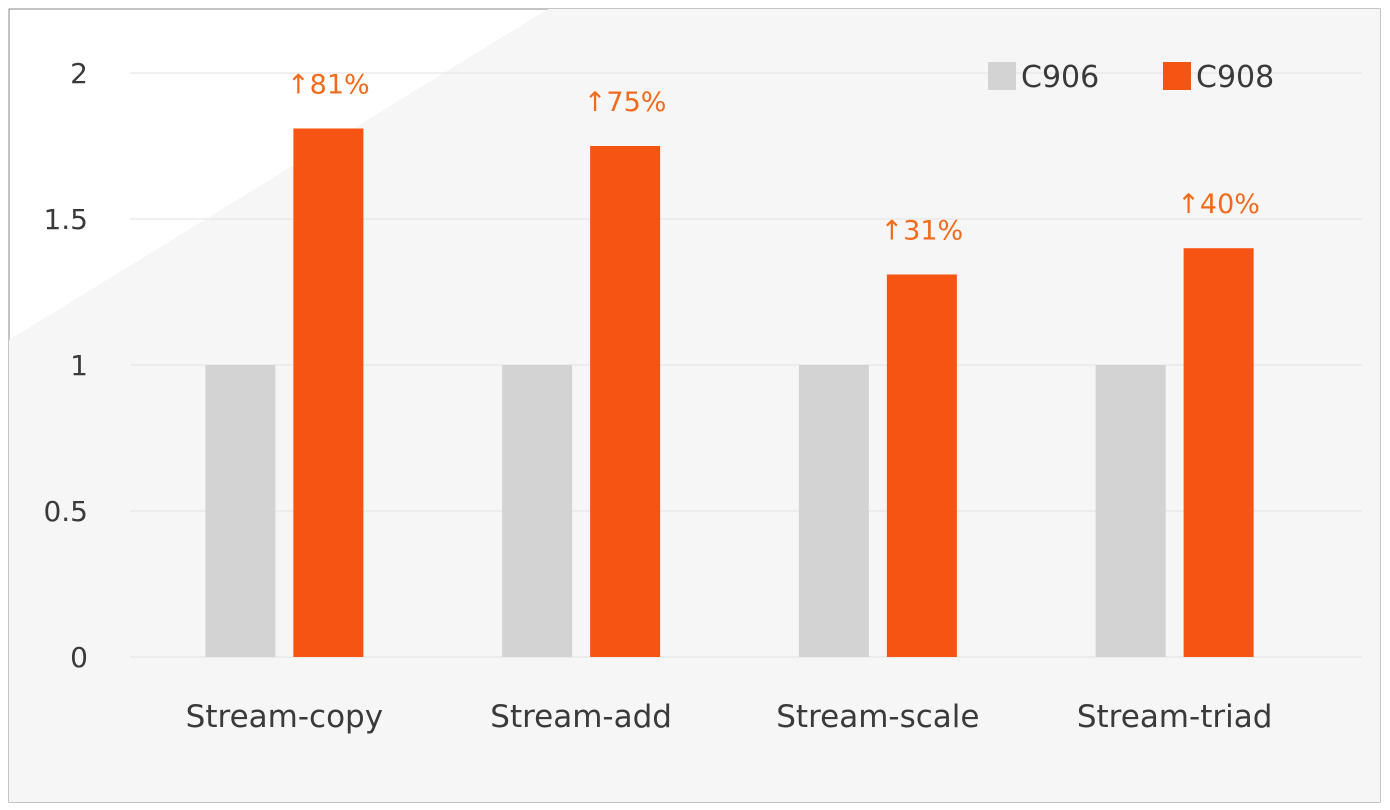  Describe the element at coordinates (877, 717) in the screenshot. I see `x-tick-label: Stream-scale` at that location.